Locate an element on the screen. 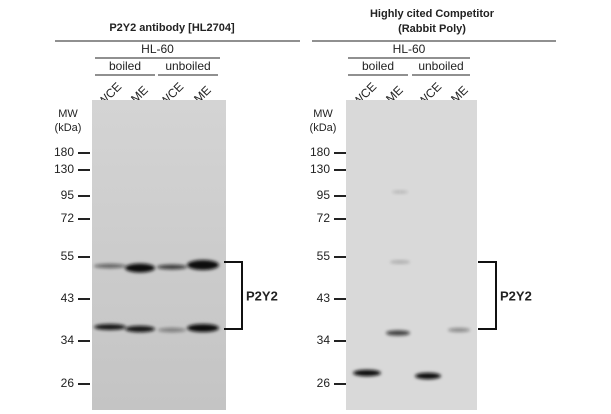 This screenshot has height=414, width=611. panel-title: Highly cited Competitor is located at coordinates (432, 14).